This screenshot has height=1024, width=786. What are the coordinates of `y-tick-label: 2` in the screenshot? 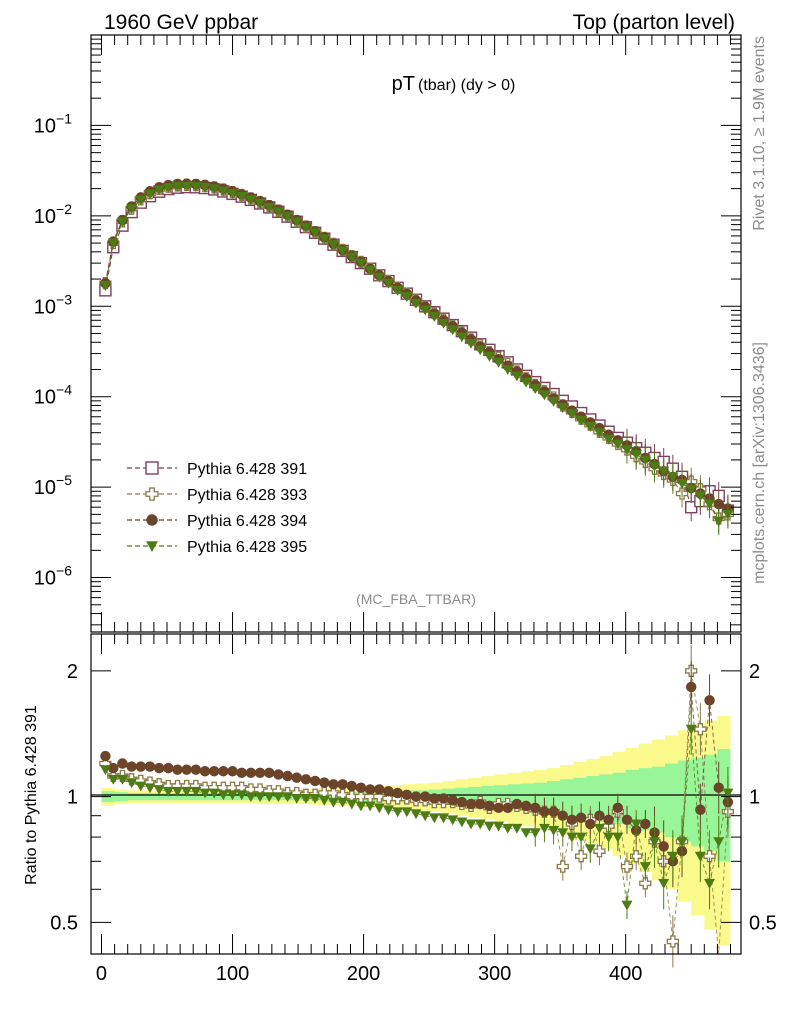 It's located at (72, 672).